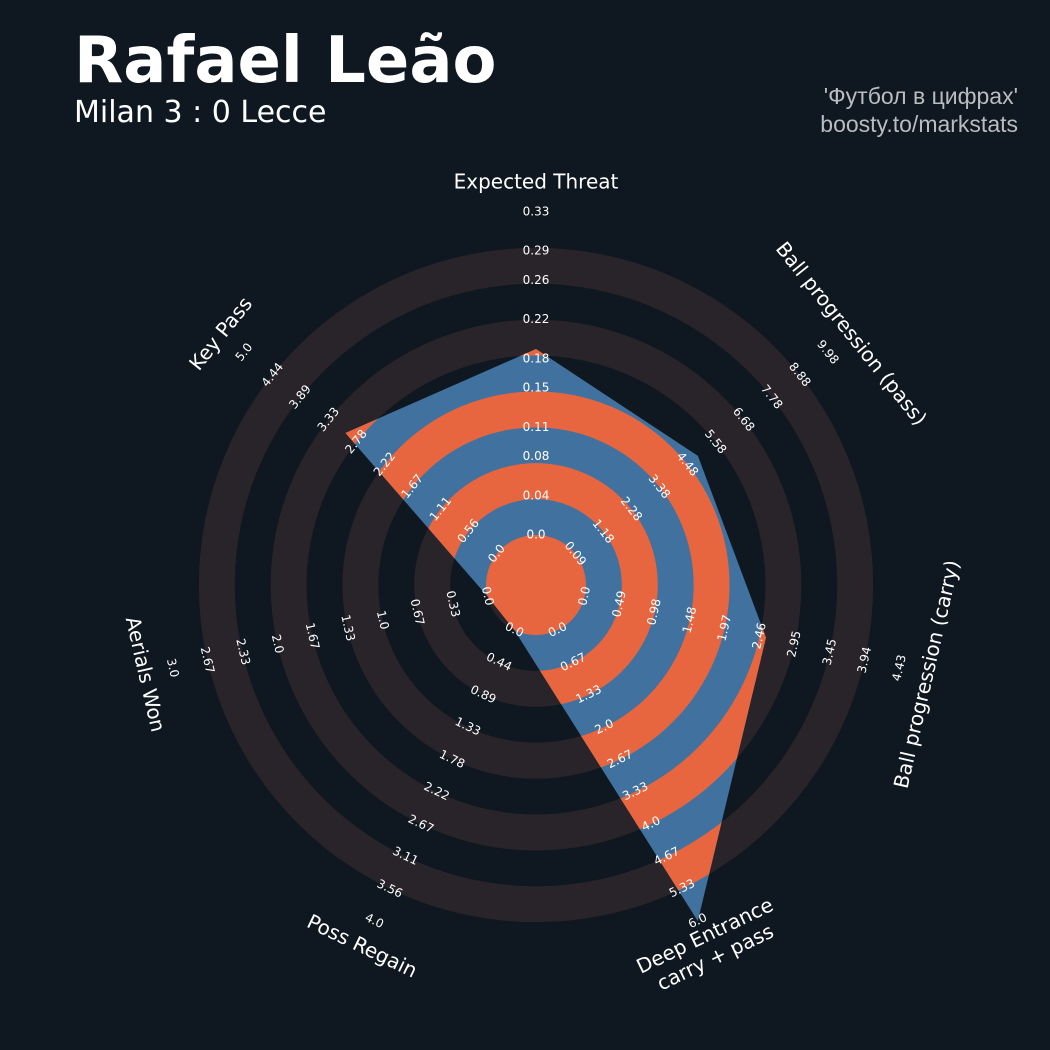 This screenshot has width=1050, height=1050. What do you see at coordinates (865, 659) in the screenshot?
I see `tick-label: 3.94` at bounding box center [865, 659].